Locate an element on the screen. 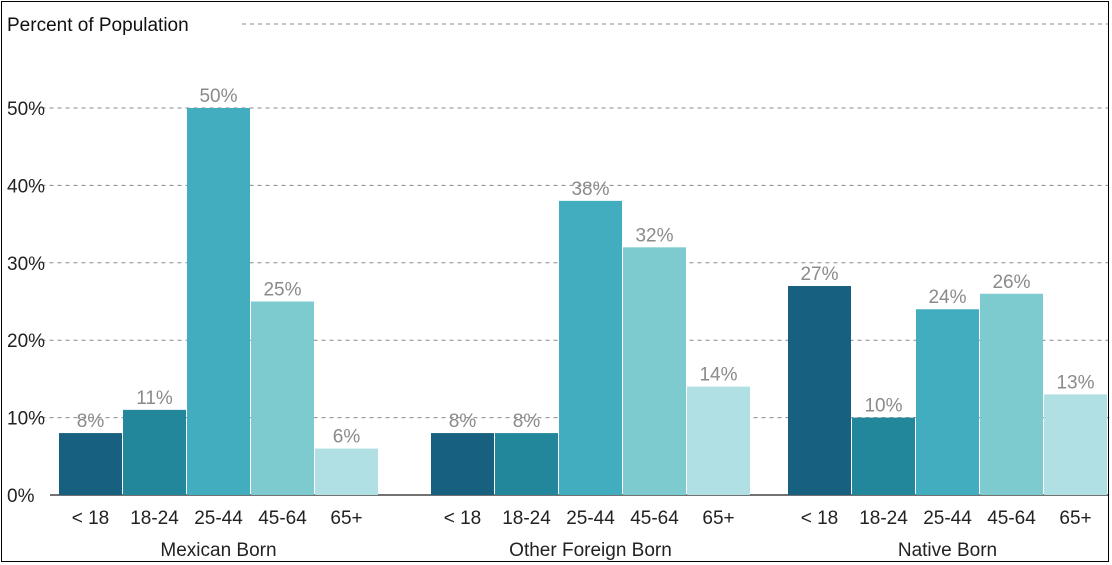 Image resolution: width=1112 pixels, height=565 pixels. data-label: 24% is located at coordinates (947, 297).